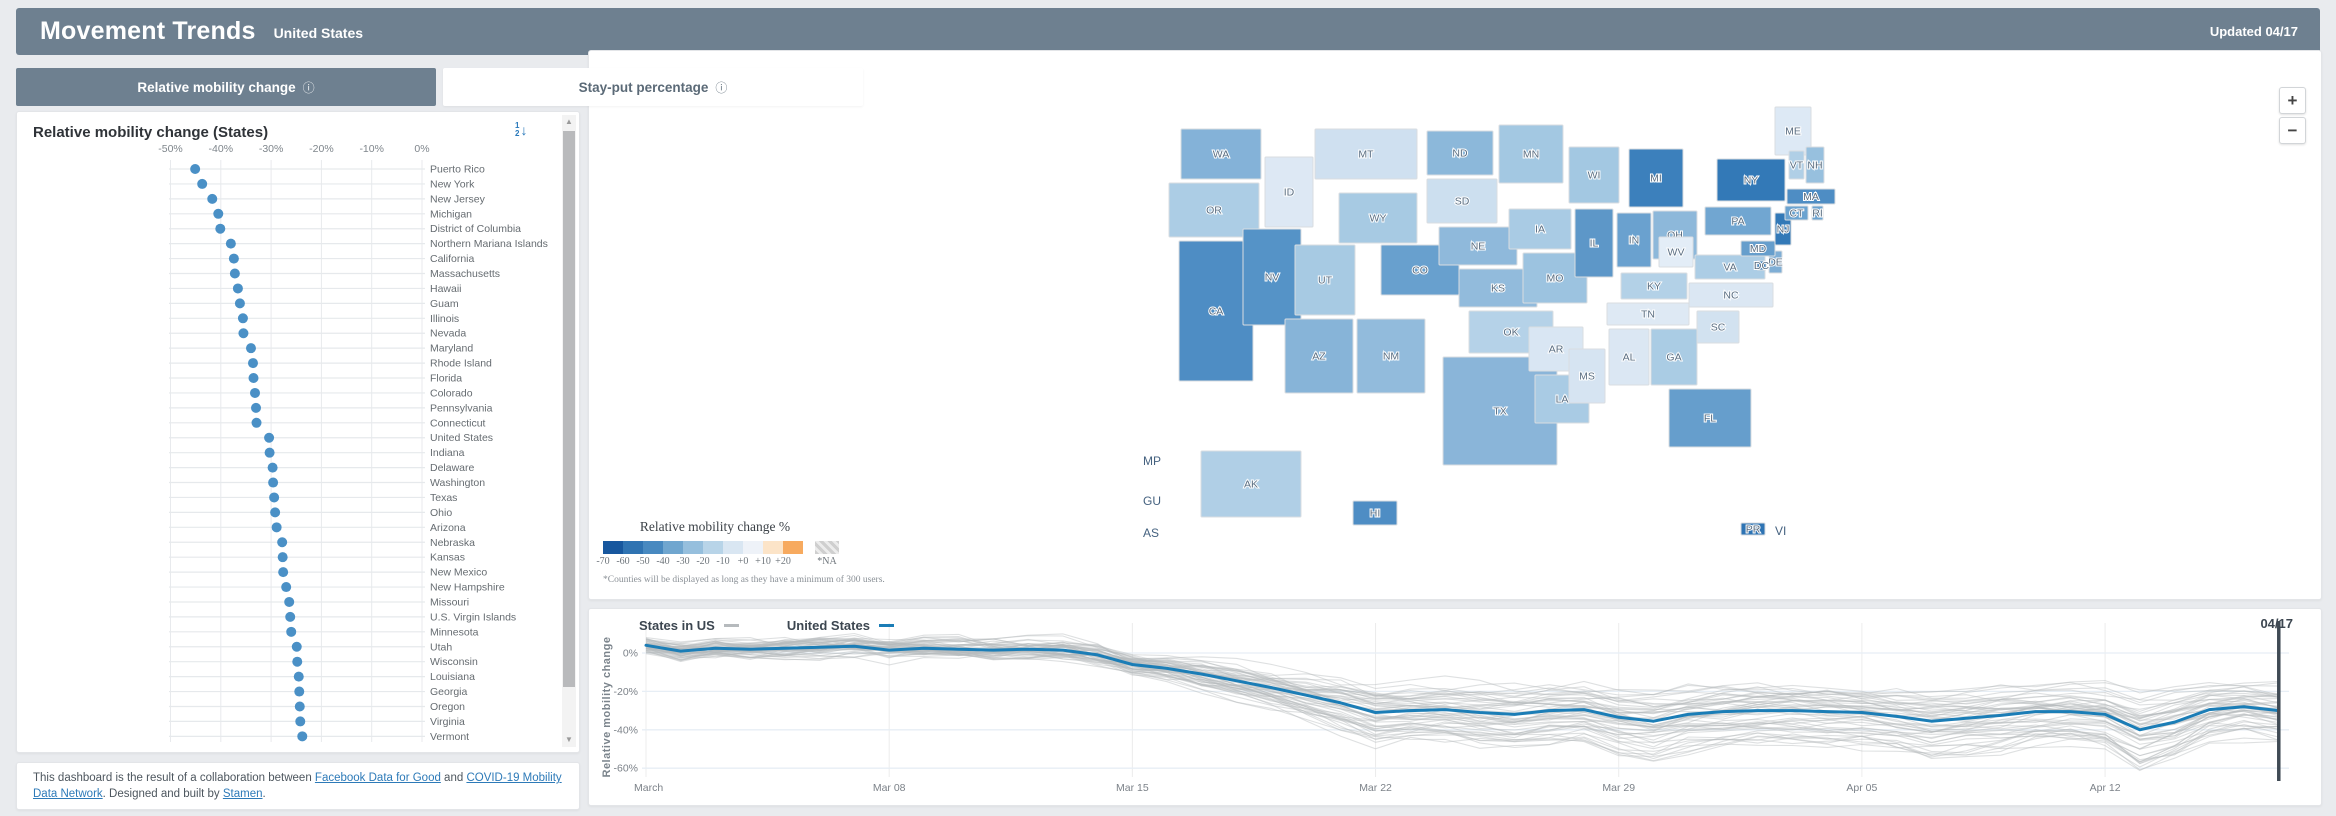 This screenshot has width=2336, height=816. Describe the element at coordinates (2292, 130) in the screenshot. I see `map-zoom-out-button: −` at that location.